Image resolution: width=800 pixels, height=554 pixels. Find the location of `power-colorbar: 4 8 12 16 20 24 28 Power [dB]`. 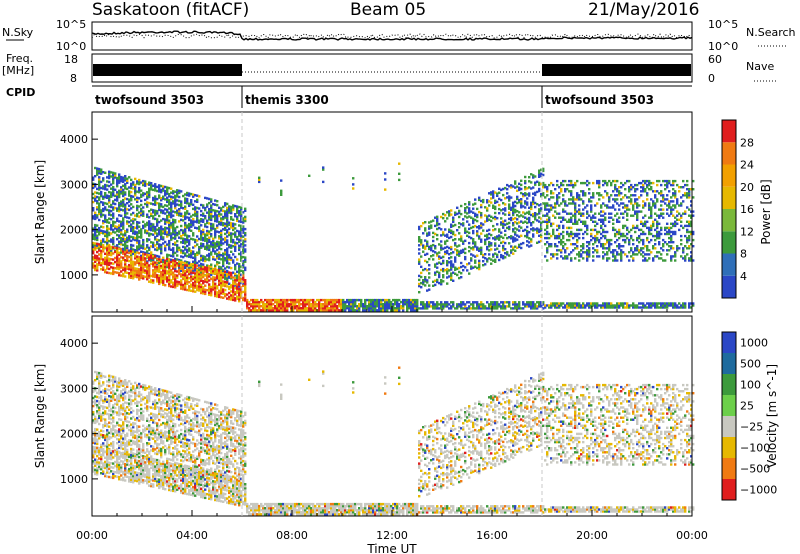

power-colorbar: 4 8 12 16 20 24 28 Power [dB] is located at coordinates (747, 209).